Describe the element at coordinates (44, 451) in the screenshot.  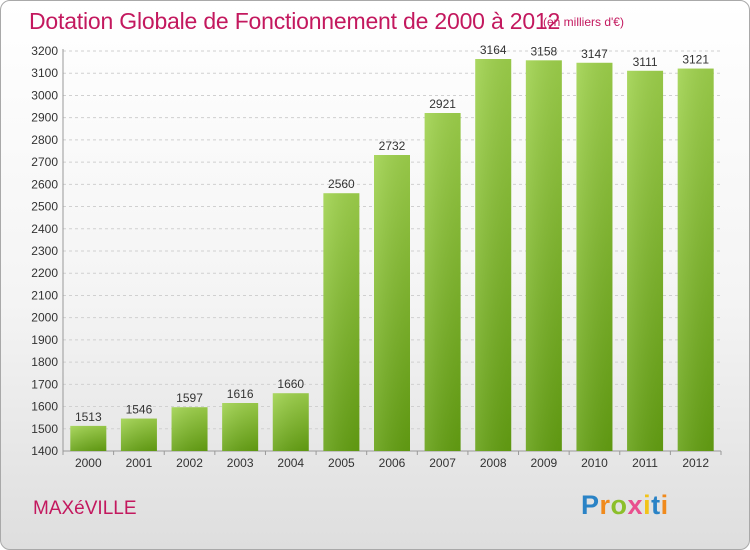
I see `y-tick-label: 1400` at that location.